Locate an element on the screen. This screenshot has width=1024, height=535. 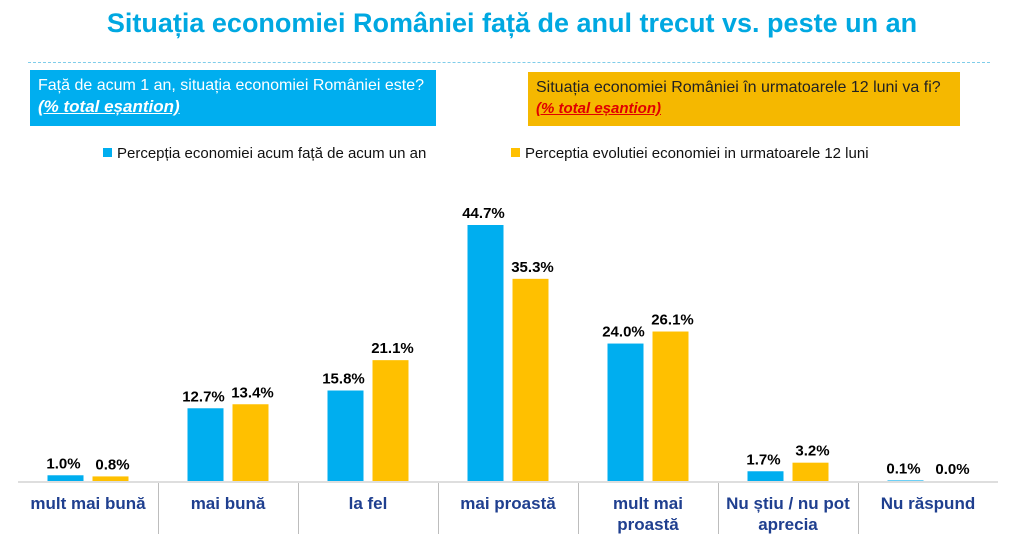
category-label-1: mai bună is located at coordinates (228, 503).